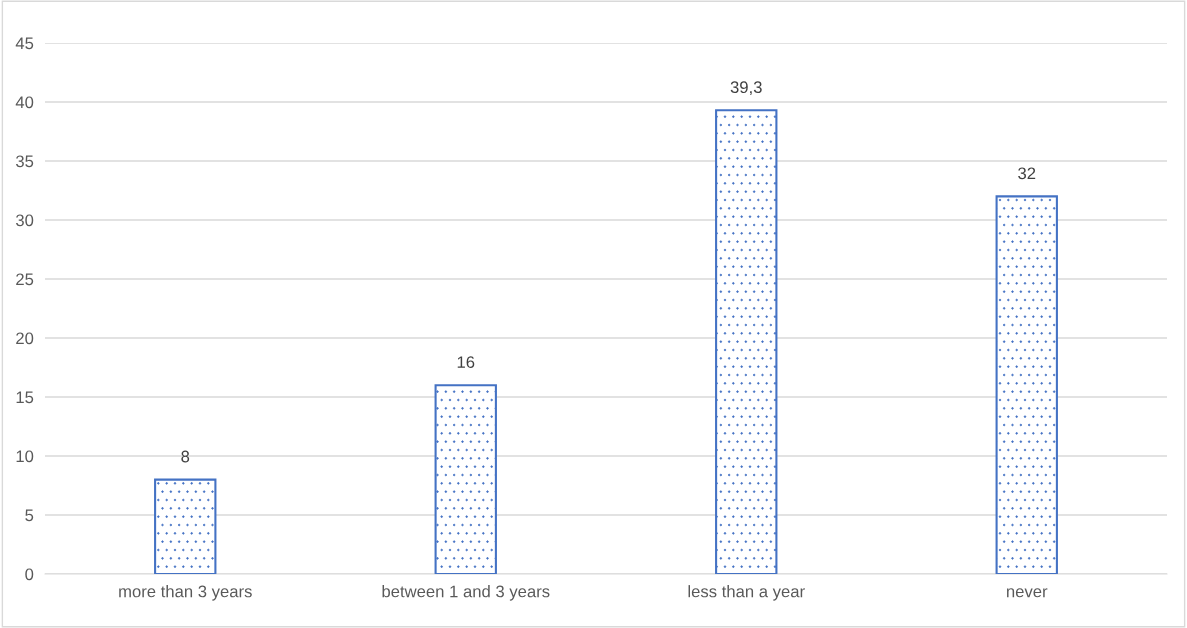 This screenshot has width=1187, height=628. Describe the element at coordinates (25, 279) in the screenshot. I see `y-tick-label: 25` at that location.